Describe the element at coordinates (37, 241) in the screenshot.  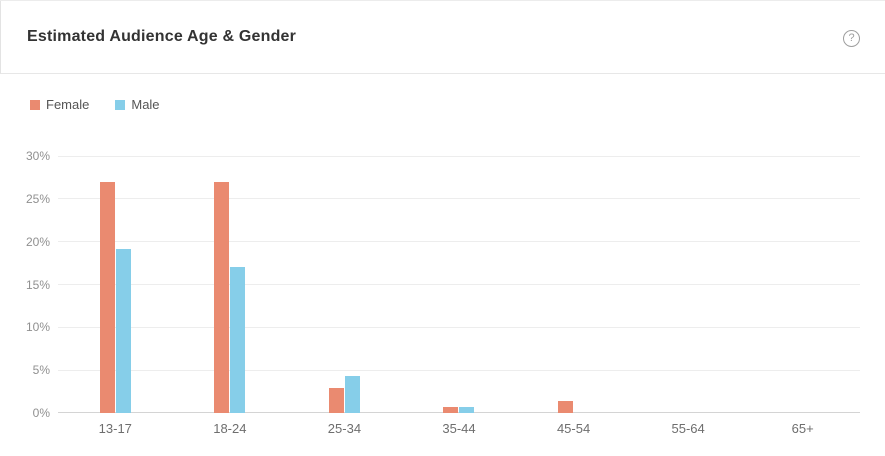
I see `y-axis-tick-20%: 20%` at that location.